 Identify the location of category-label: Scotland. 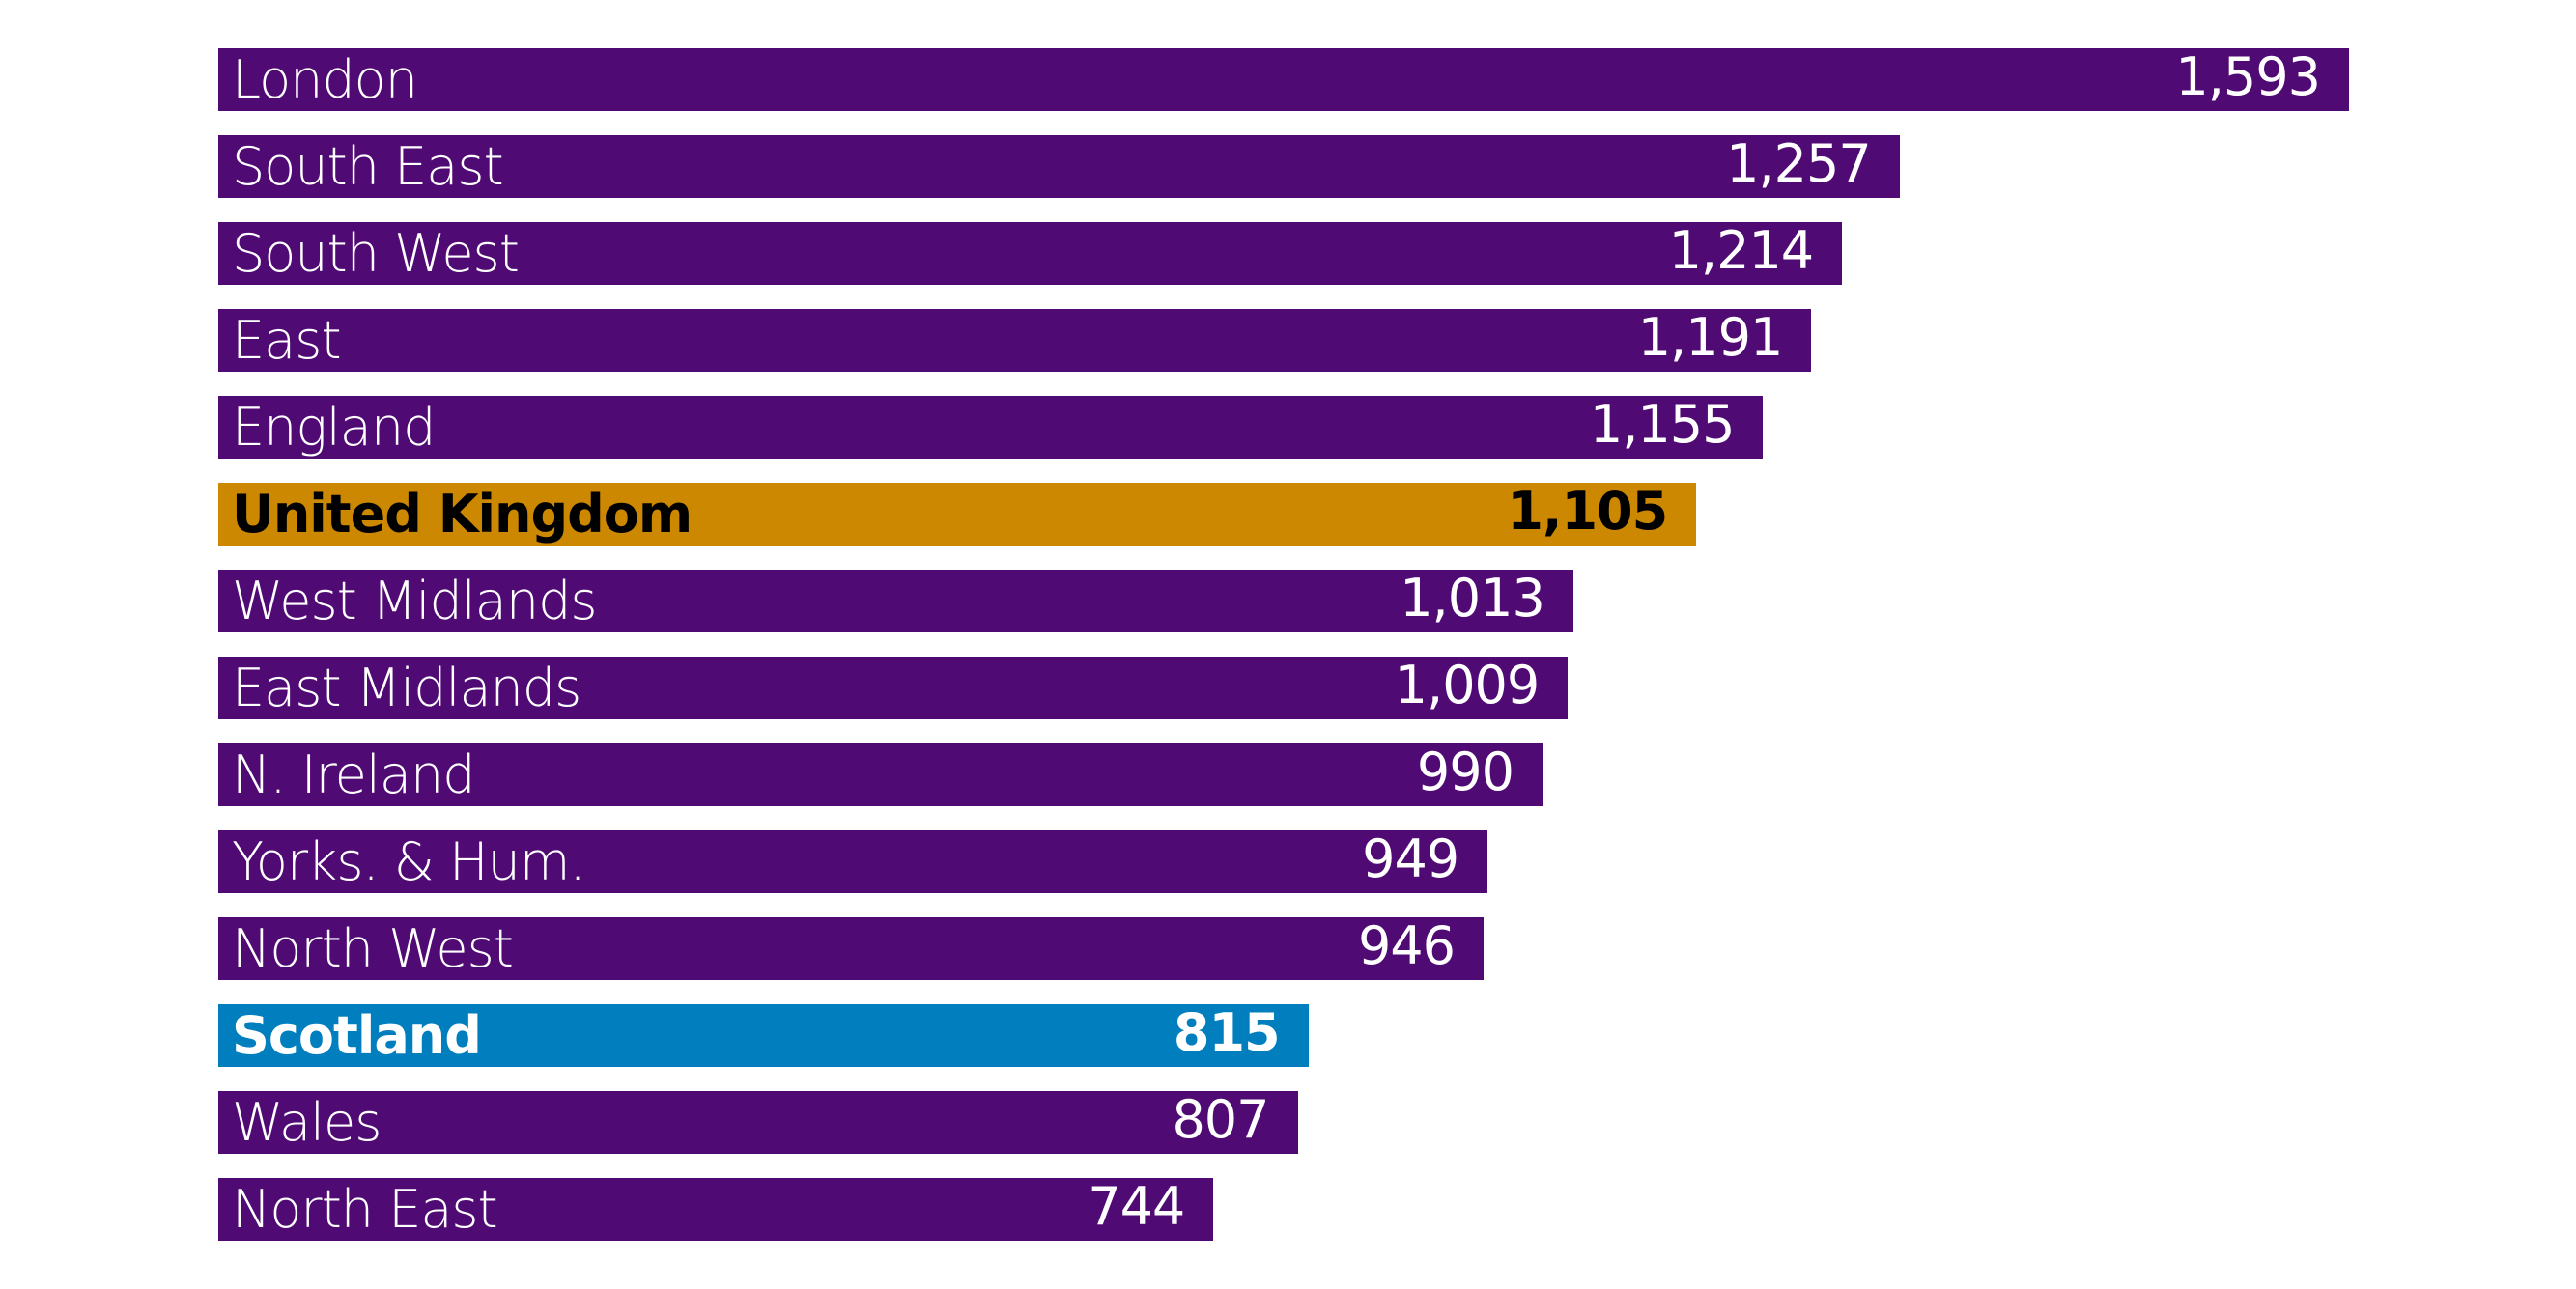
(357, 1035).